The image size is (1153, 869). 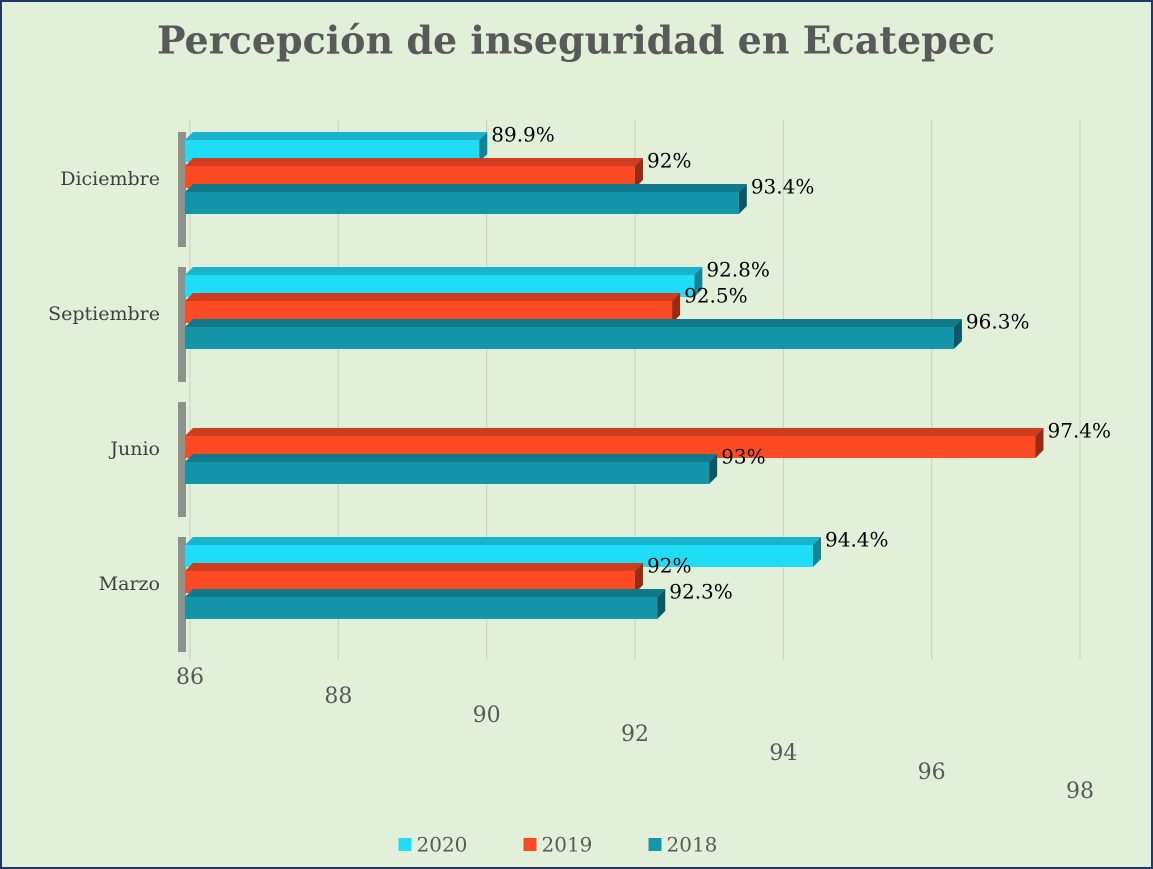 I want to click on x-tick-label: 86, so click(x=190, y=677).